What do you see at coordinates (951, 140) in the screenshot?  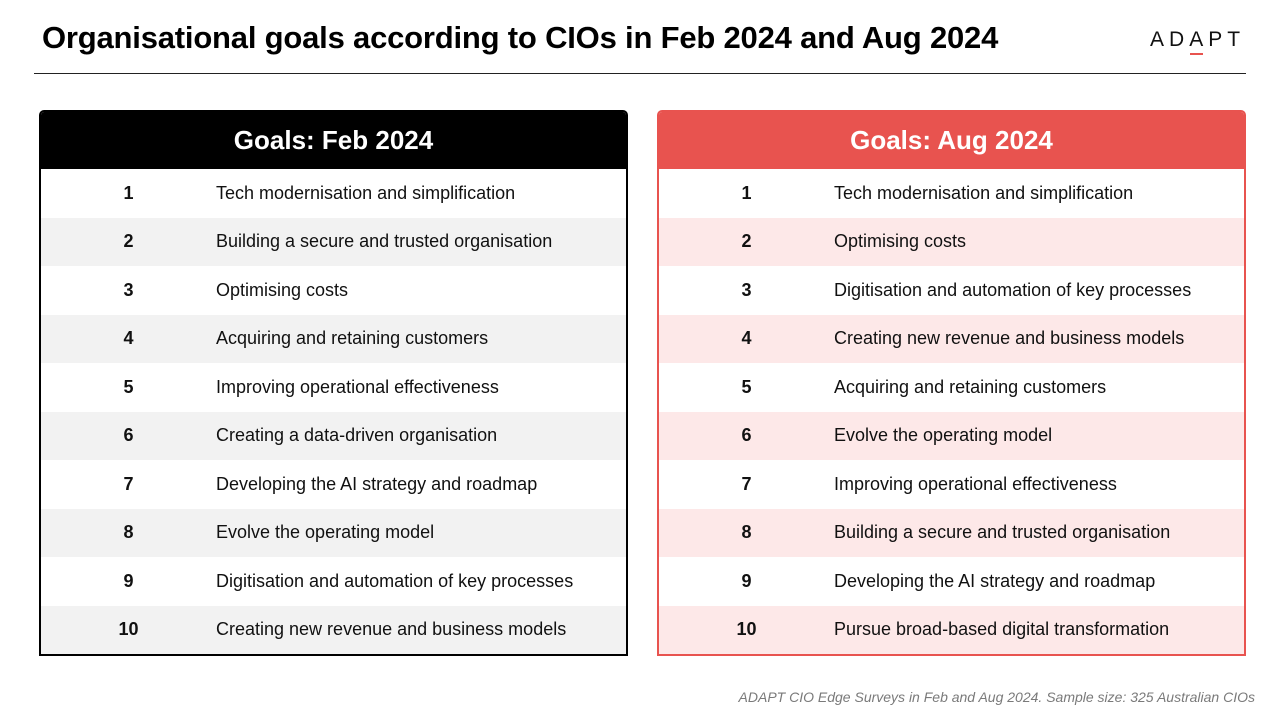 I see `goals-aug-heading: Goals: Aug 2024` at bounding box center [951, 140].